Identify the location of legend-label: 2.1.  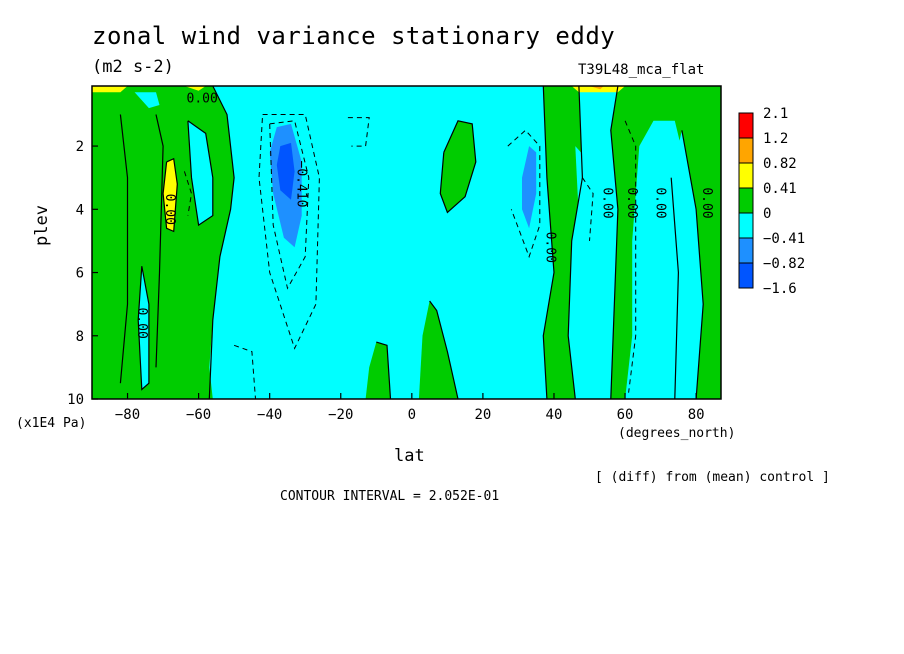
(775, 114).